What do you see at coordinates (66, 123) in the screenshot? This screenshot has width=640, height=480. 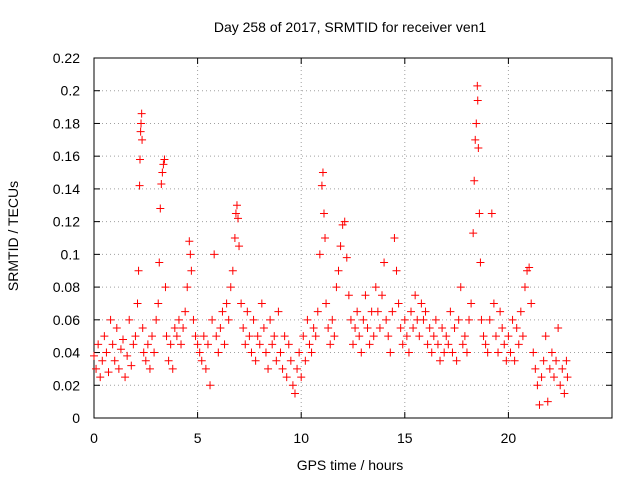 I see `y-tick-label: 0.18` at bounding box center [66, 123].